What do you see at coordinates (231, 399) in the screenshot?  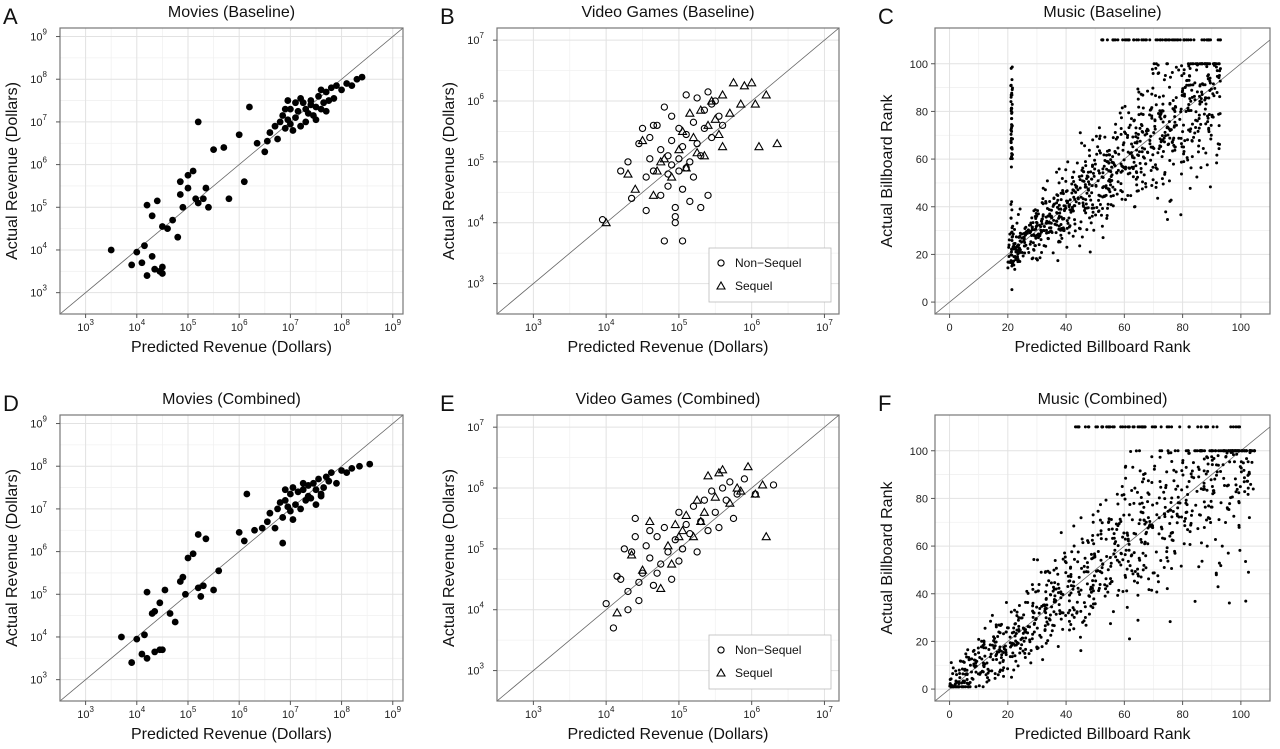 I see `chart-title: Movies (Combined)` at bounding box center [231, 399].